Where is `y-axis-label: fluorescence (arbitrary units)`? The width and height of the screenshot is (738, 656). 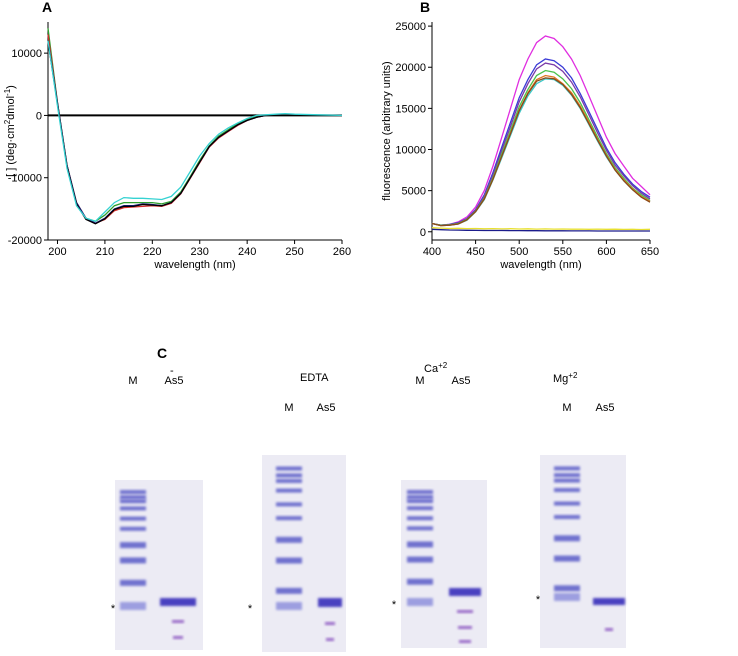
y-axis-label: fluorescence (arbitrary units) is located at coordinates (387, 130).